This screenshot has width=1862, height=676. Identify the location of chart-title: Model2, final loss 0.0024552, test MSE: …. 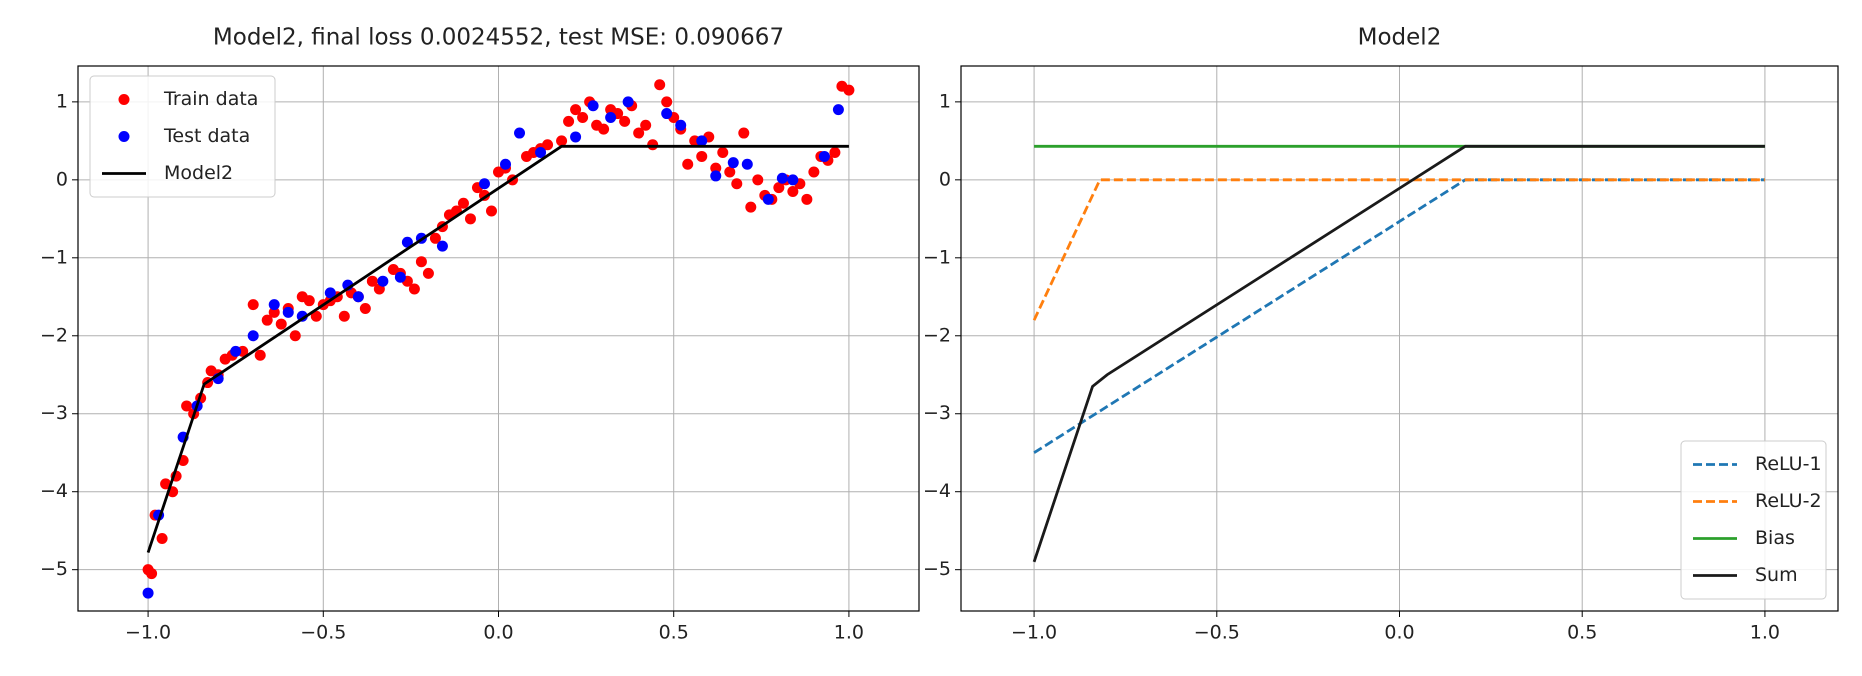
(498, 38).